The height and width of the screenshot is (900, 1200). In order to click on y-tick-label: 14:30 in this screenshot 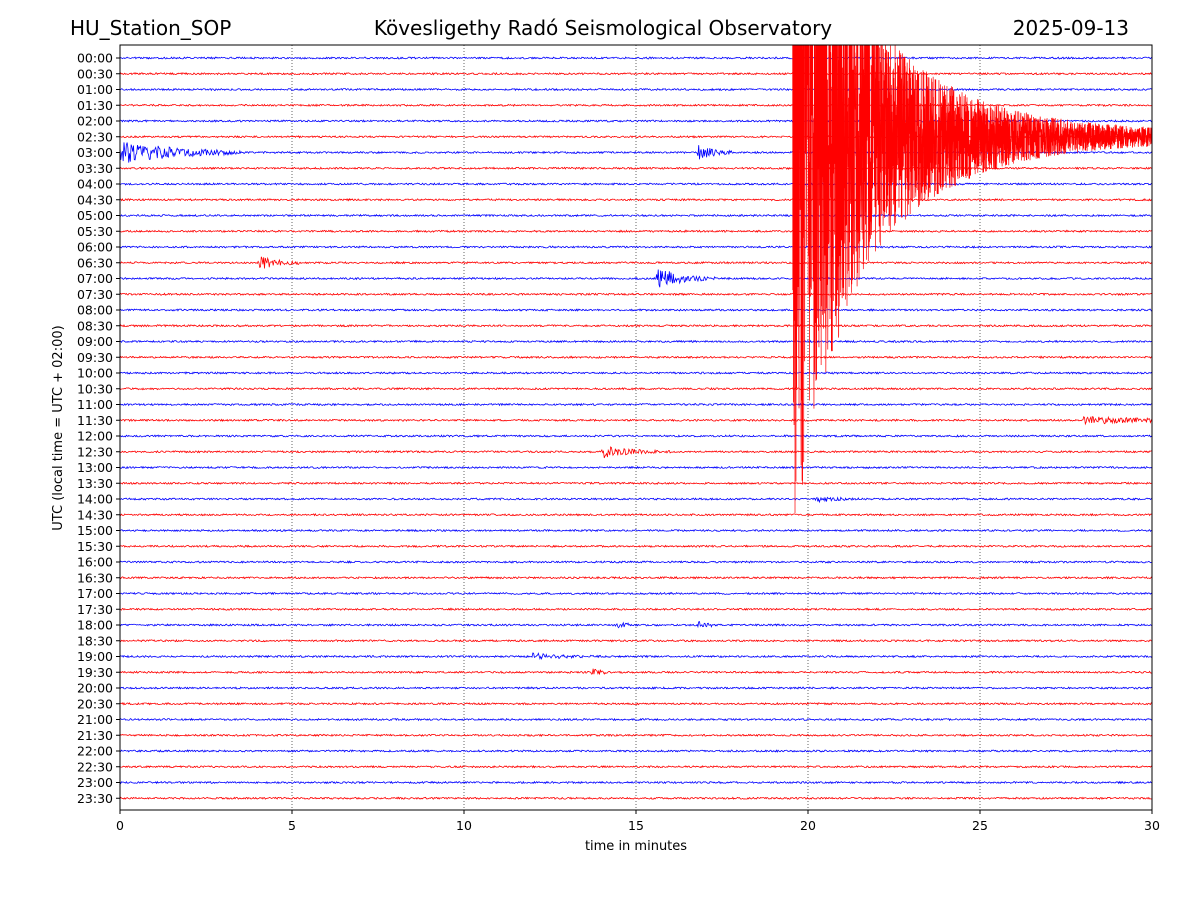, I will do `click(95, 514)`.